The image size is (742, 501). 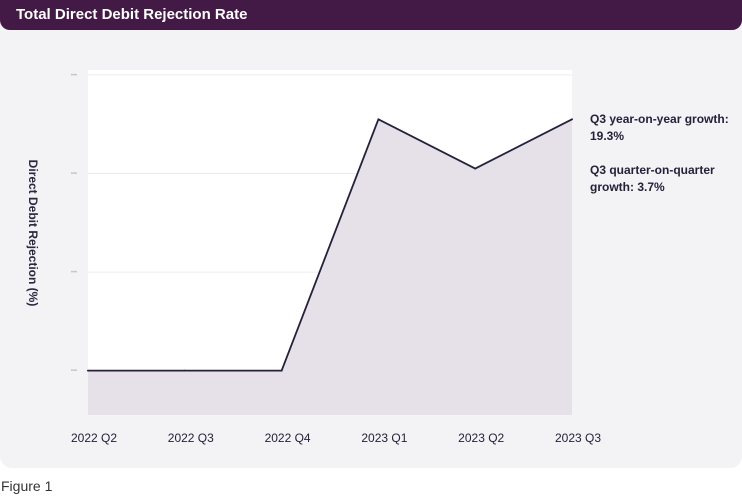 I want to click on figure-caption: Figure 1, so click(x=27, y=486).